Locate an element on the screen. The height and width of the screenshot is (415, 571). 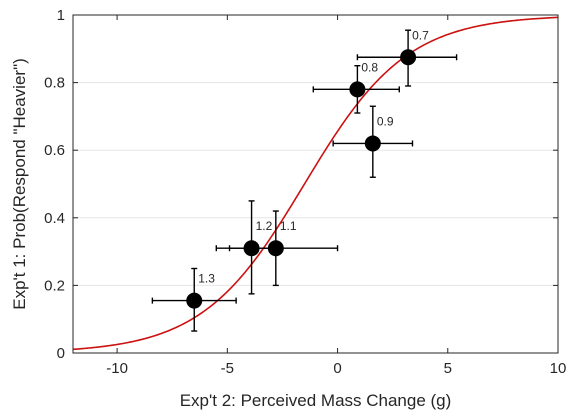
y-axis-label: Exp't 1: Prob(Respond "Heavier") is located at coordinates (19, 184).